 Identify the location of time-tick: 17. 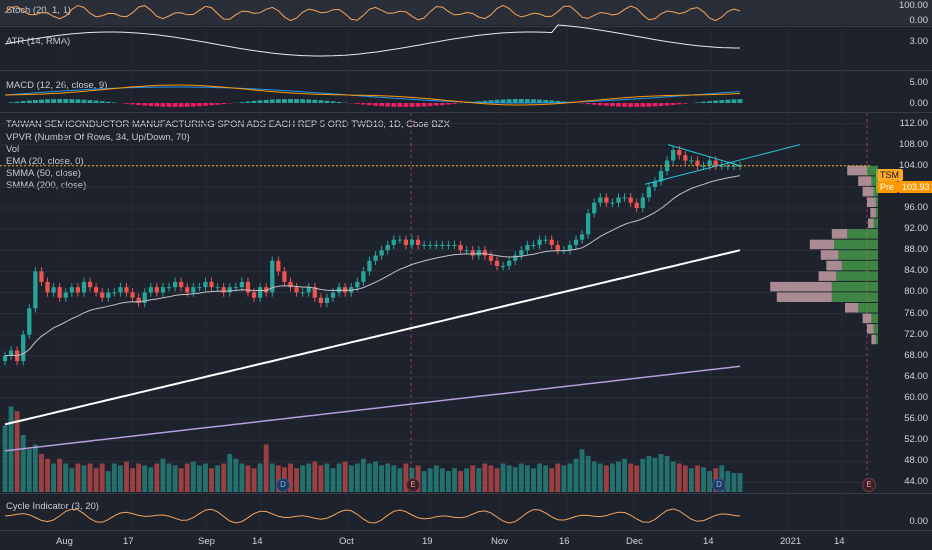
(128, 541).